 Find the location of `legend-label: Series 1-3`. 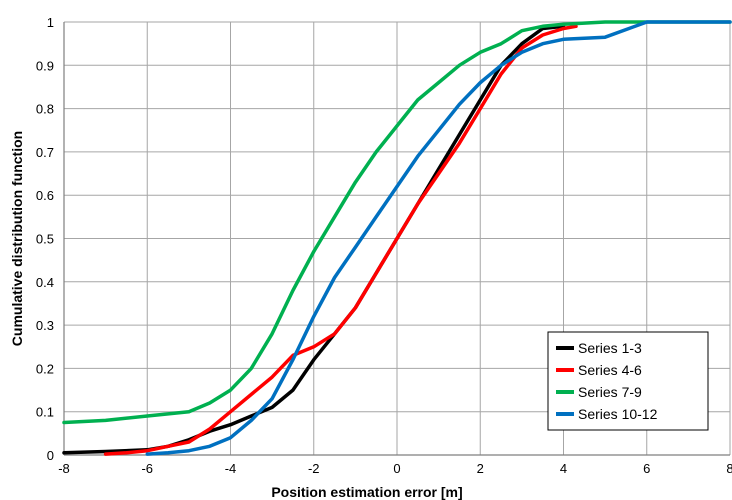

legend-label: Series 1-3 is located at coordinates (610, 348).